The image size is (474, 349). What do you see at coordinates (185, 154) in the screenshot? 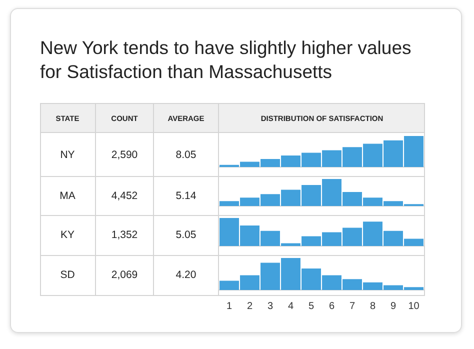
I see `text: 8.05` at bounding box center [185, 154].